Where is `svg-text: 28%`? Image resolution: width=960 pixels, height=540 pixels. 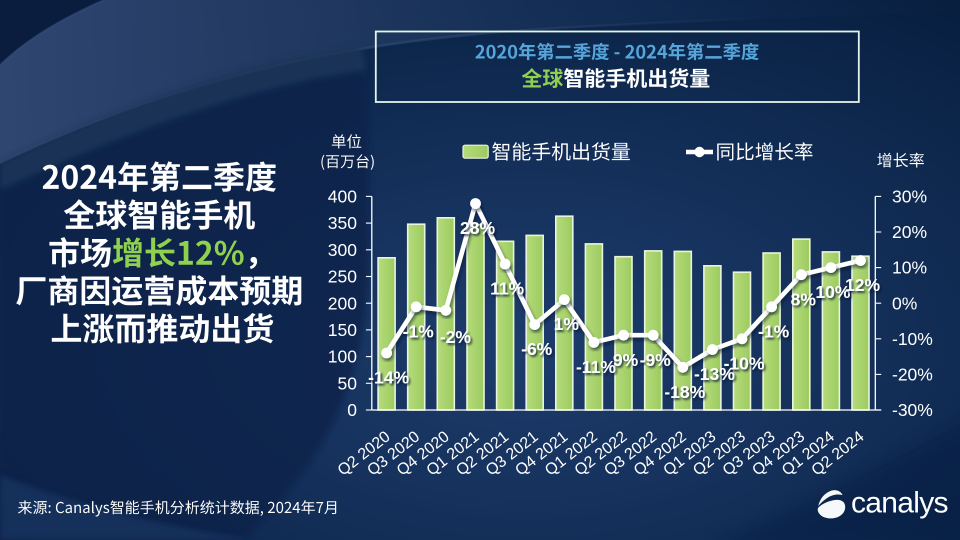
svg-text: 28% is located at coordinates (477, 228).